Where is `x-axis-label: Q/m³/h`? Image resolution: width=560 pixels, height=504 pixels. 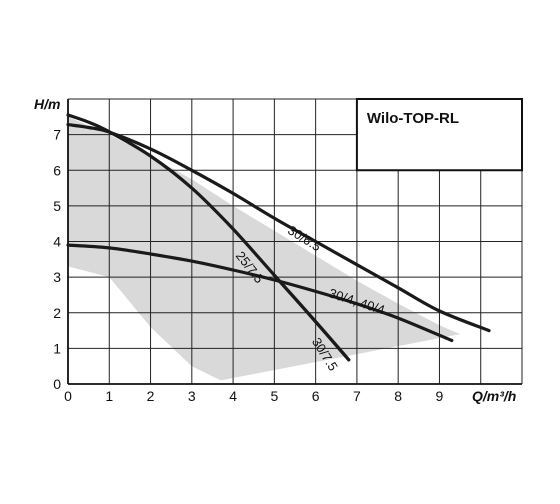 x-axis-label: Q/m³/h is located at coordinates (494, 396).